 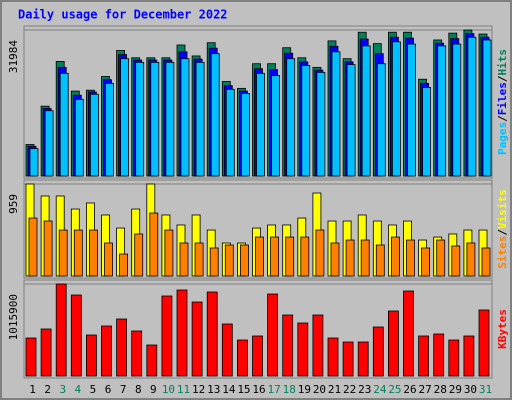 What do you see at coordinates (123, 389) in the screenshot?
I see `x-tick-label: 7` at bounding box center [123, 389].